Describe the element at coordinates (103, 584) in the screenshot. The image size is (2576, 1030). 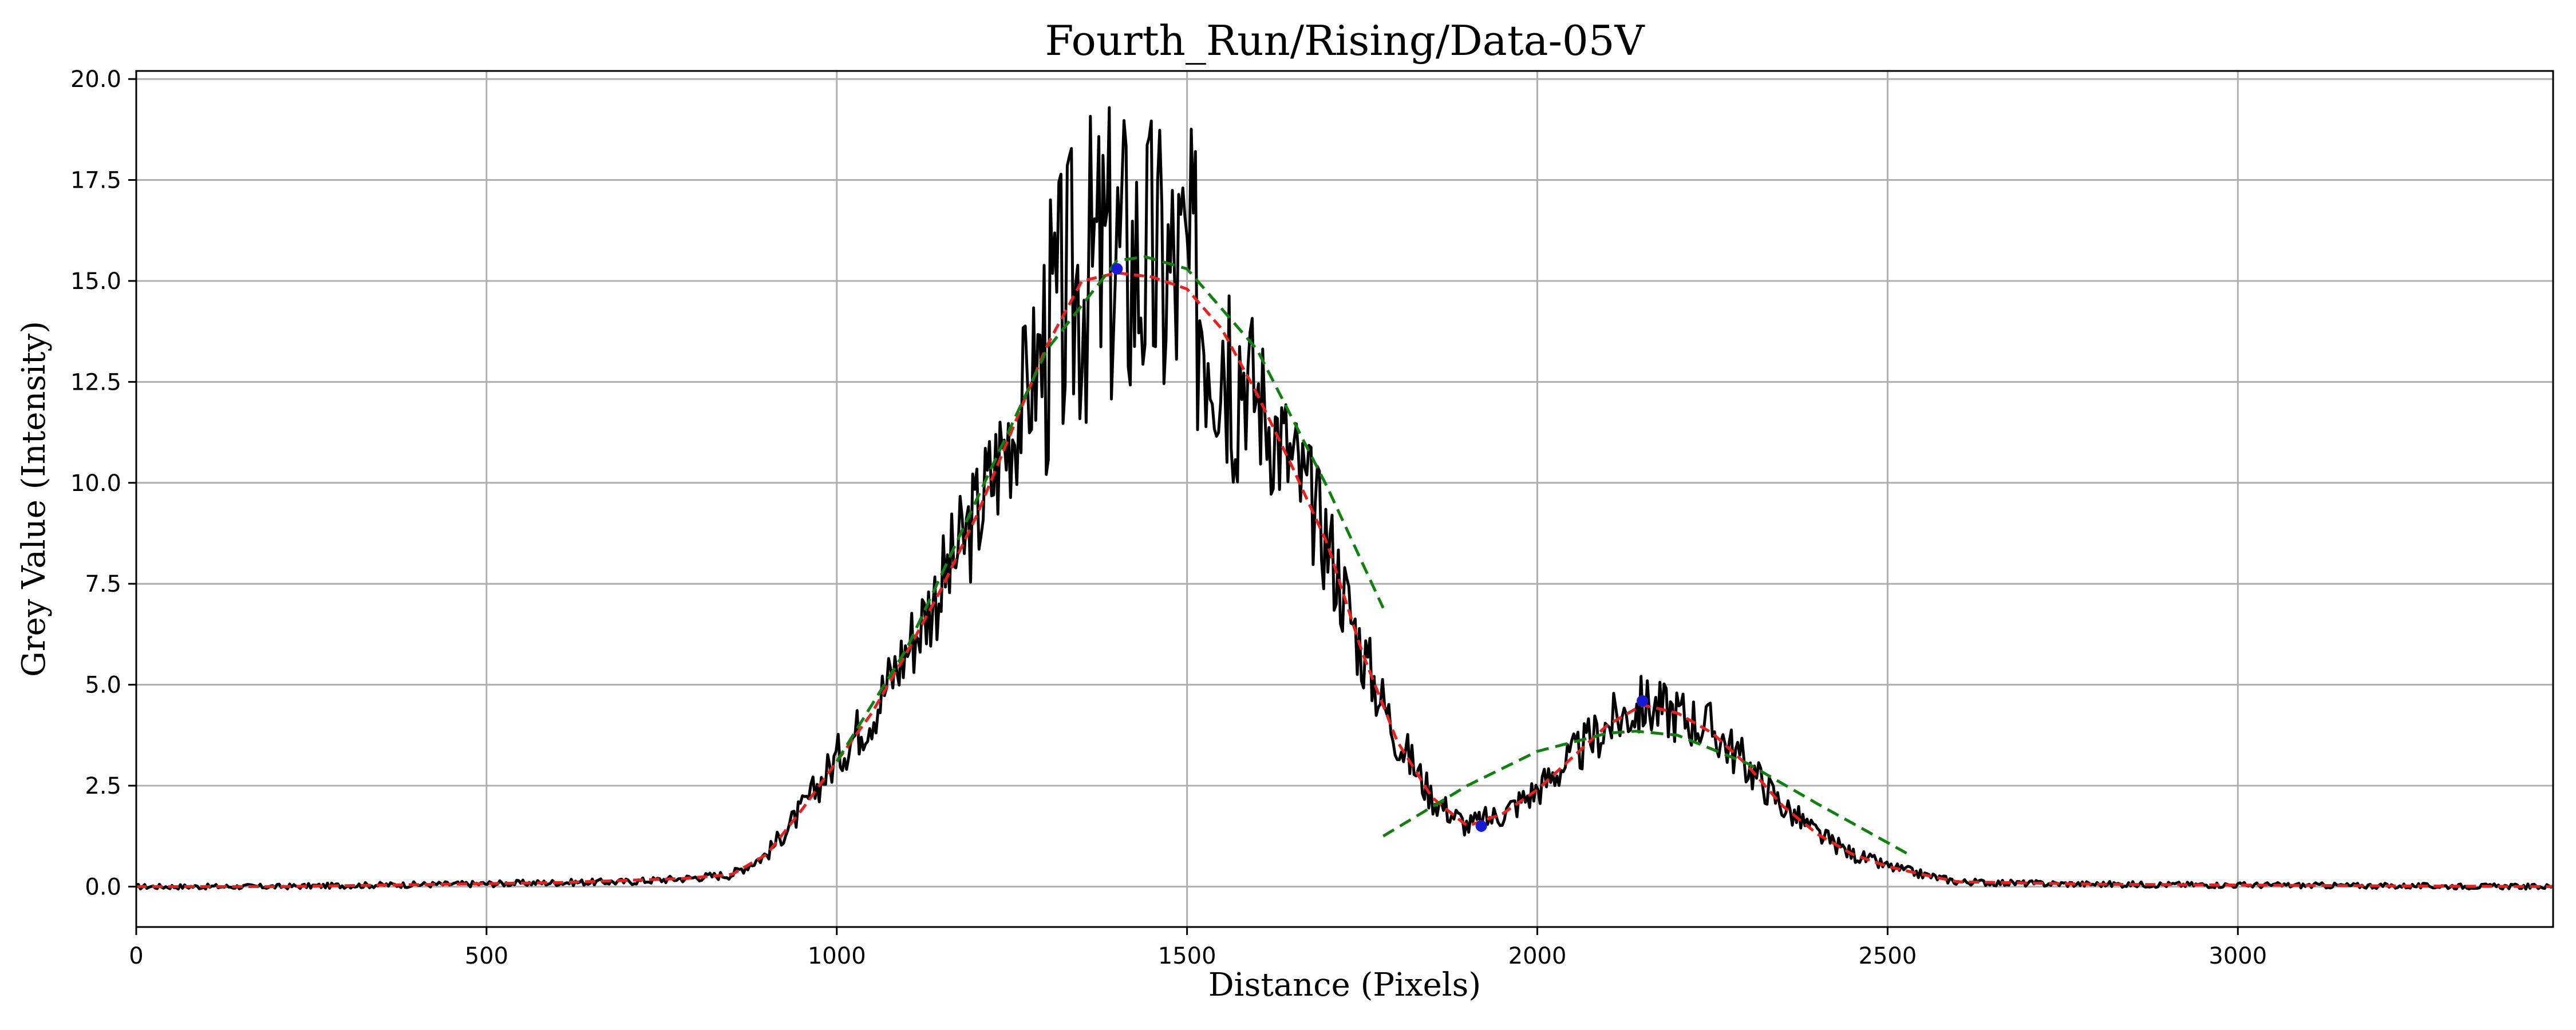
I see `y-tick-label: 7.5` at that location.